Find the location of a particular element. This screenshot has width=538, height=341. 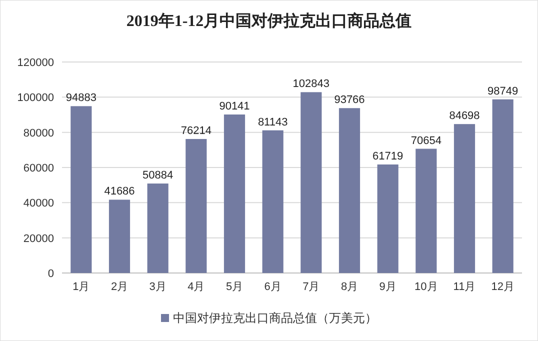

y-tick-label: 60000 is located at coordinates (38, 168).